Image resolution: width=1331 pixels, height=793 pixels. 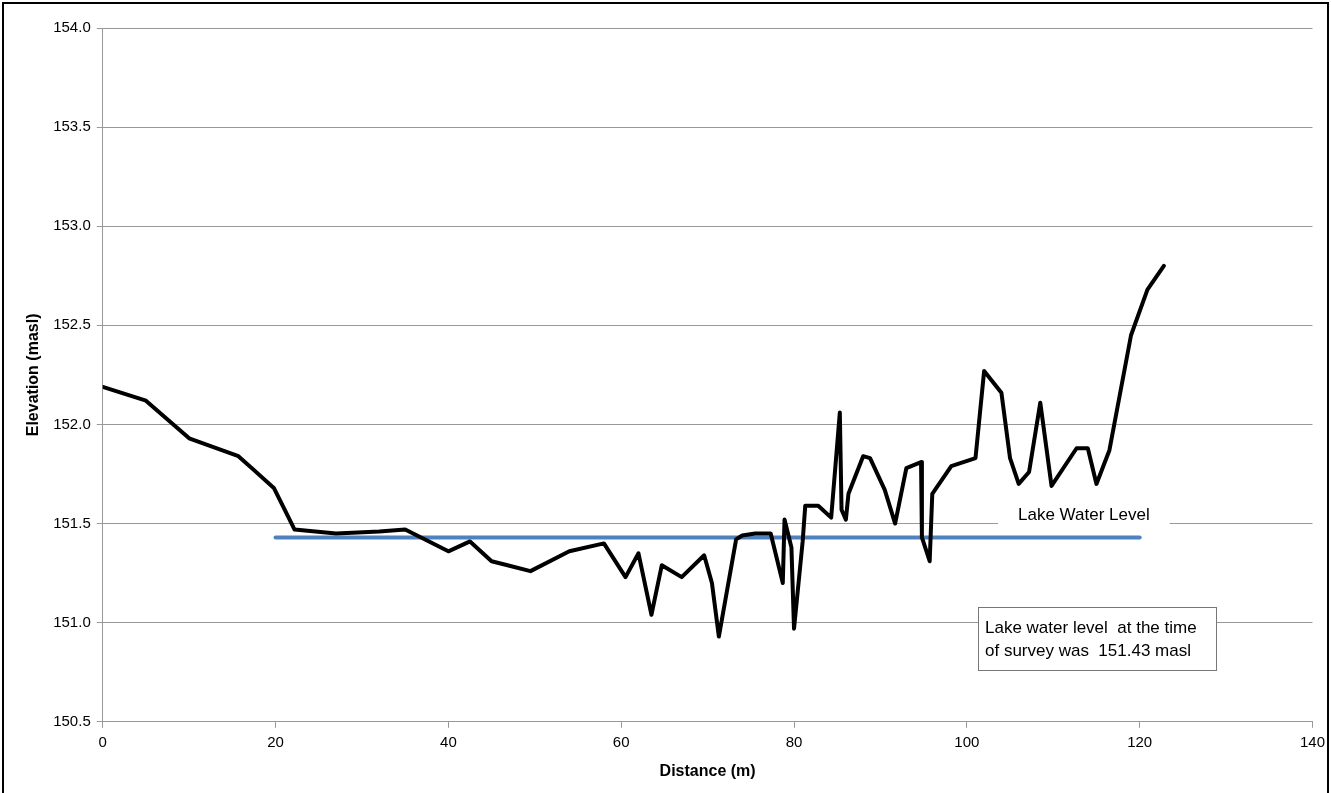 I want to click on y-tick-label: 151.0, so click(x=72, y=621).